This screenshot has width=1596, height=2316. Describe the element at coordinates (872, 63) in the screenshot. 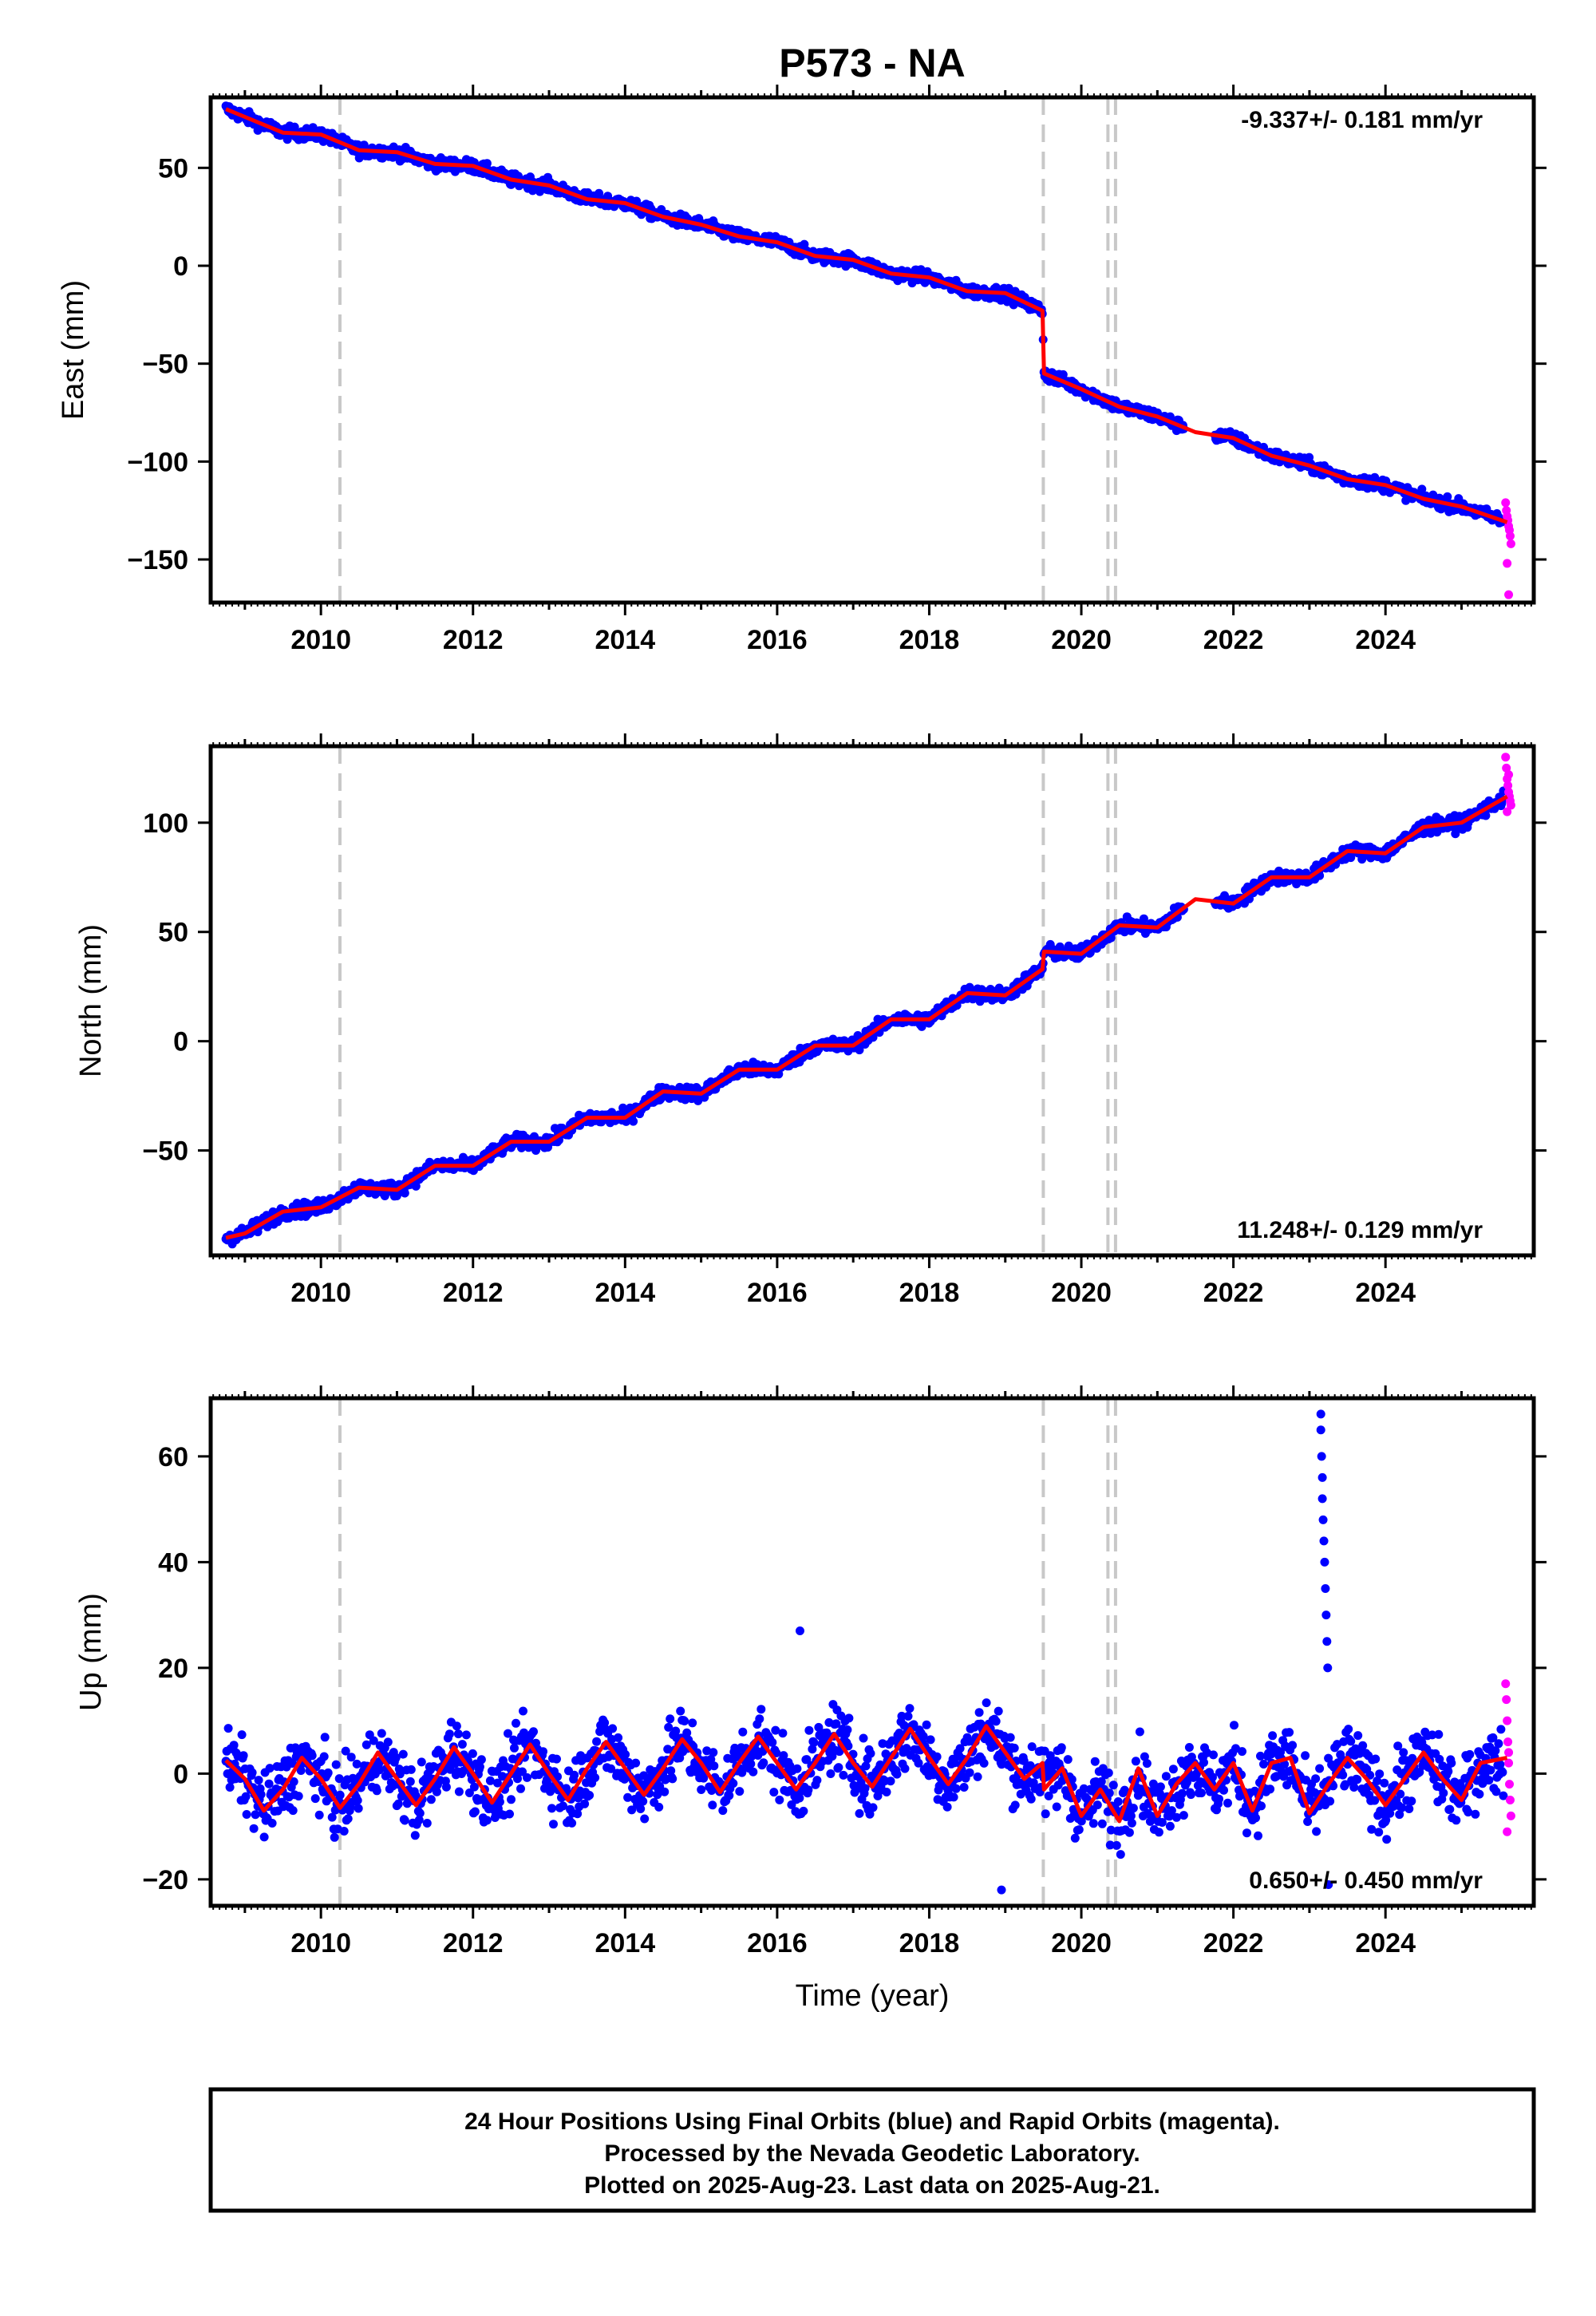

I see `chart-title: P573 - NA` at that location.